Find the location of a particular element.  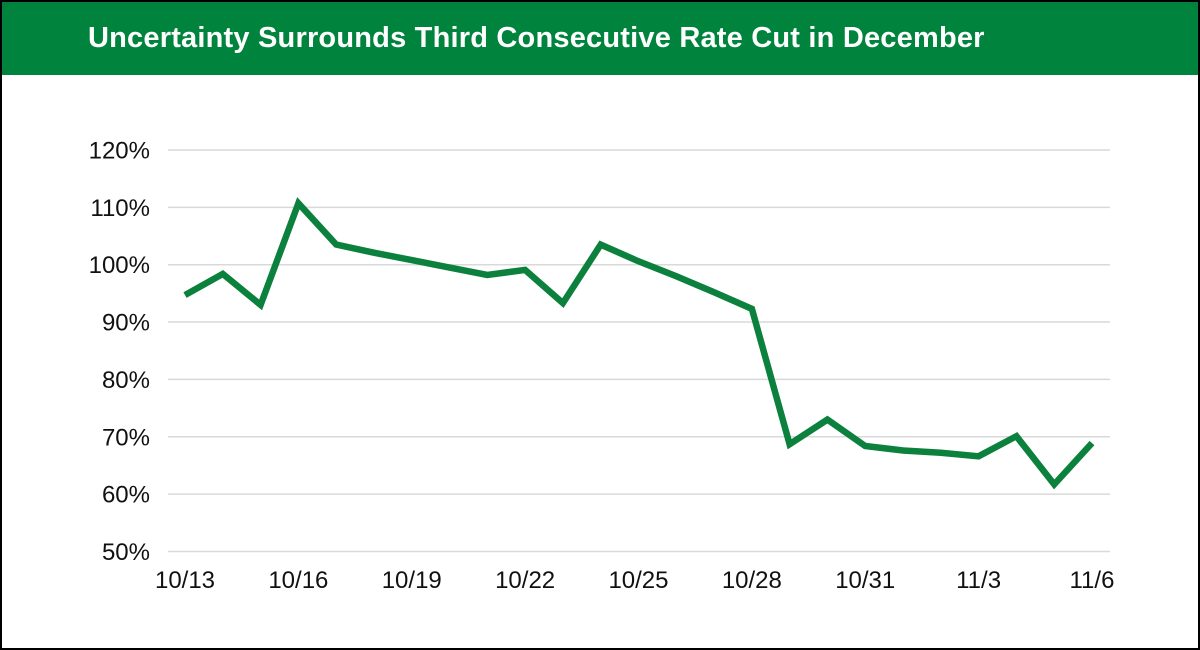

y-axis-tick-label: 90% is located at coordinates (126, 323).